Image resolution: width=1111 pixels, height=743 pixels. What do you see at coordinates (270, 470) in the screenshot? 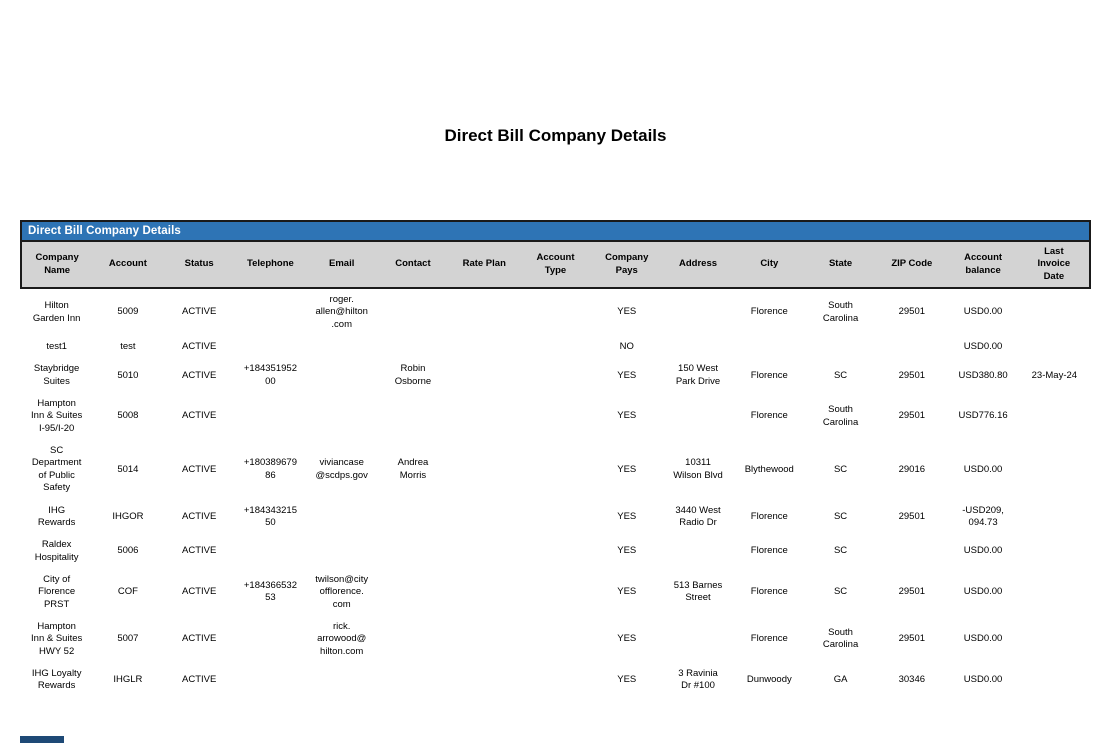
I see `cell-telephone: +180389679 86` at bounding box center [270, 470].